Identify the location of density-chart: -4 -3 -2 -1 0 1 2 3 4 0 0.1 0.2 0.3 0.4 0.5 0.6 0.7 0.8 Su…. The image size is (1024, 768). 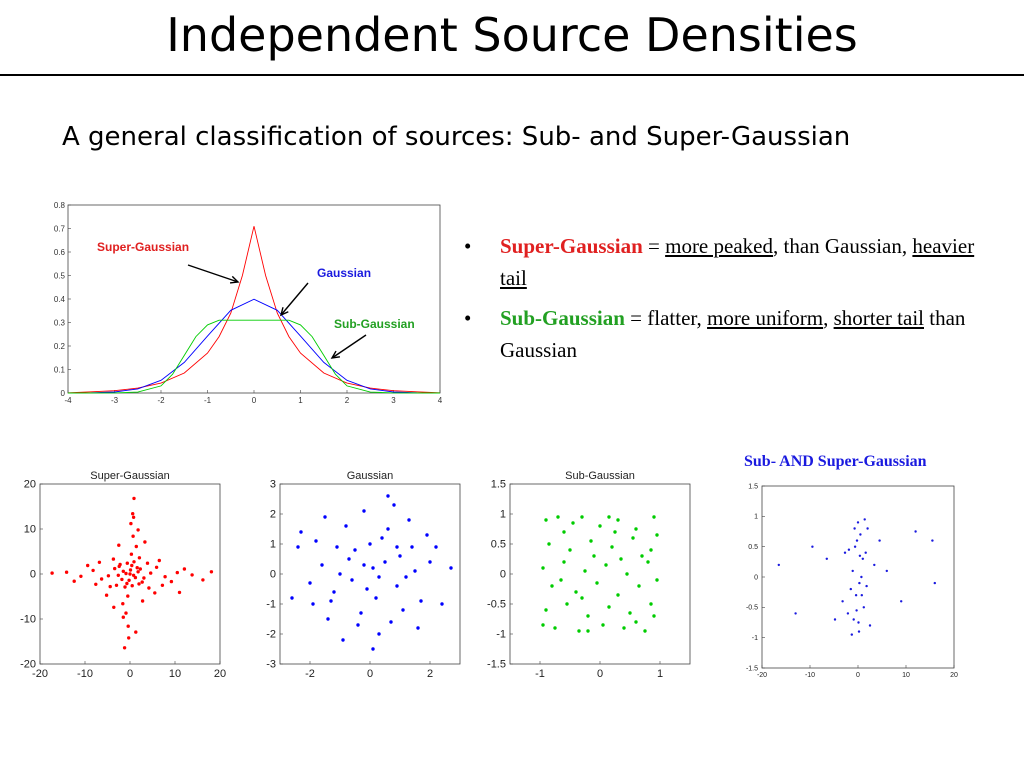
(248, 303).